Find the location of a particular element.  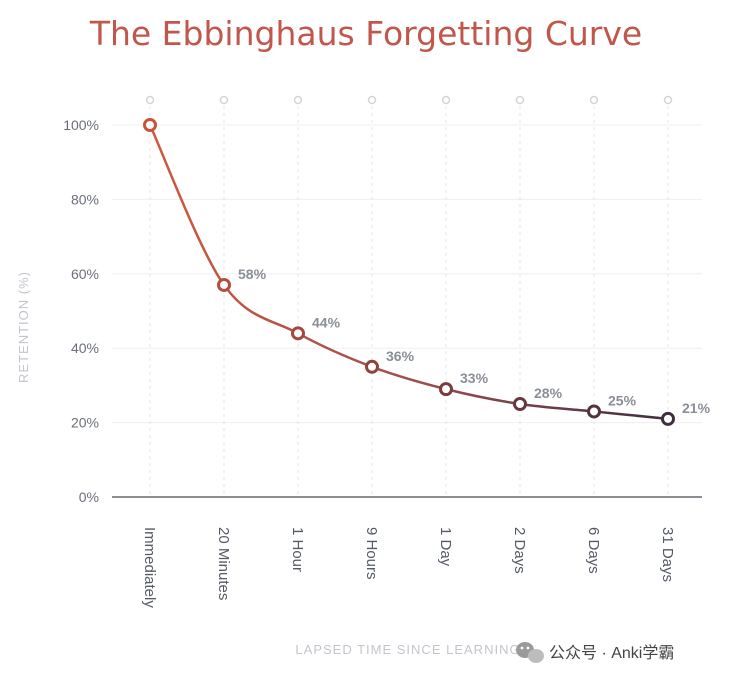

data-label: 33% is located at coordinates (474, 378).